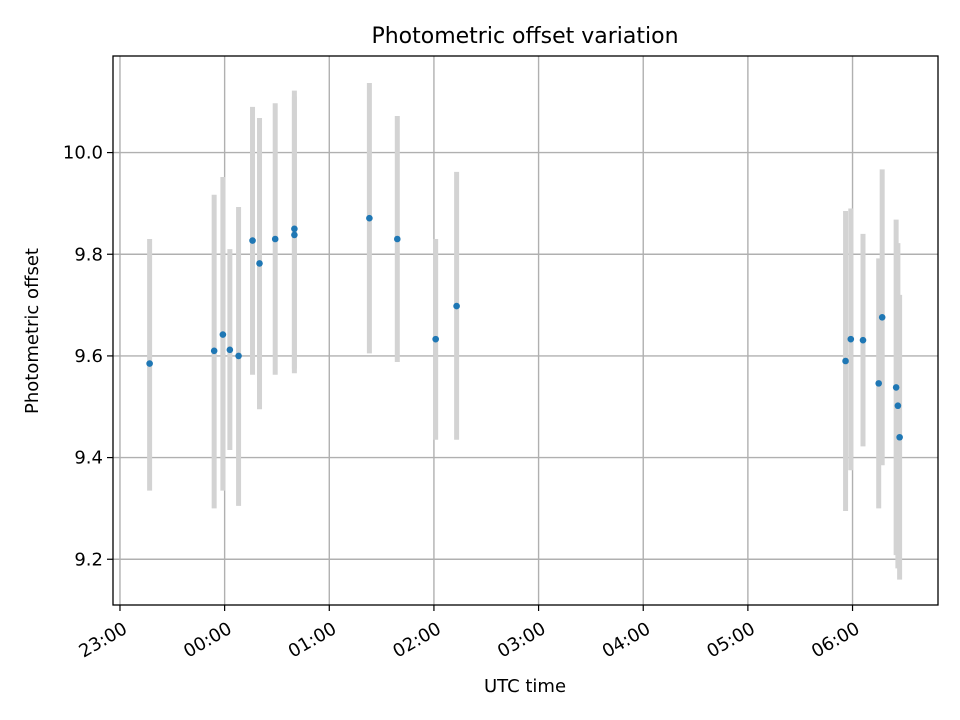 This screenshot has height=720, width=960. Describe the element at coordinates (88, 559) in the screenshot. I see `y-tick-label: 9.2` at that location.